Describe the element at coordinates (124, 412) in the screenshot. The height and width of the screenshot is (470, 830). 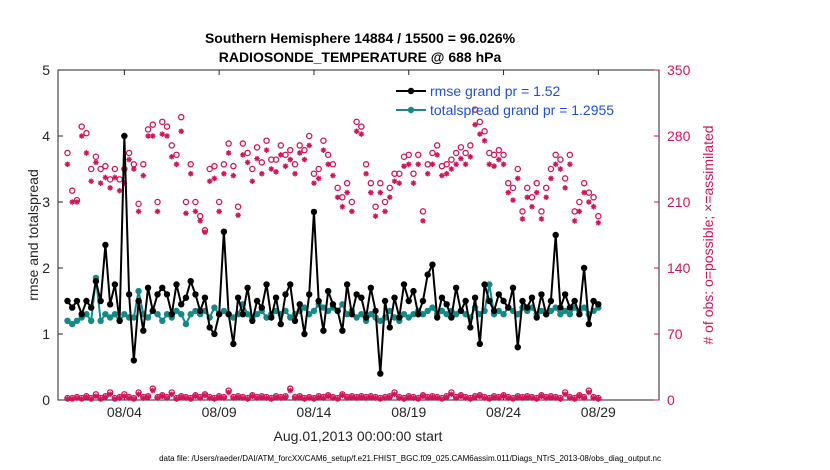
I see `x-tick-label: 08/04` at that location.